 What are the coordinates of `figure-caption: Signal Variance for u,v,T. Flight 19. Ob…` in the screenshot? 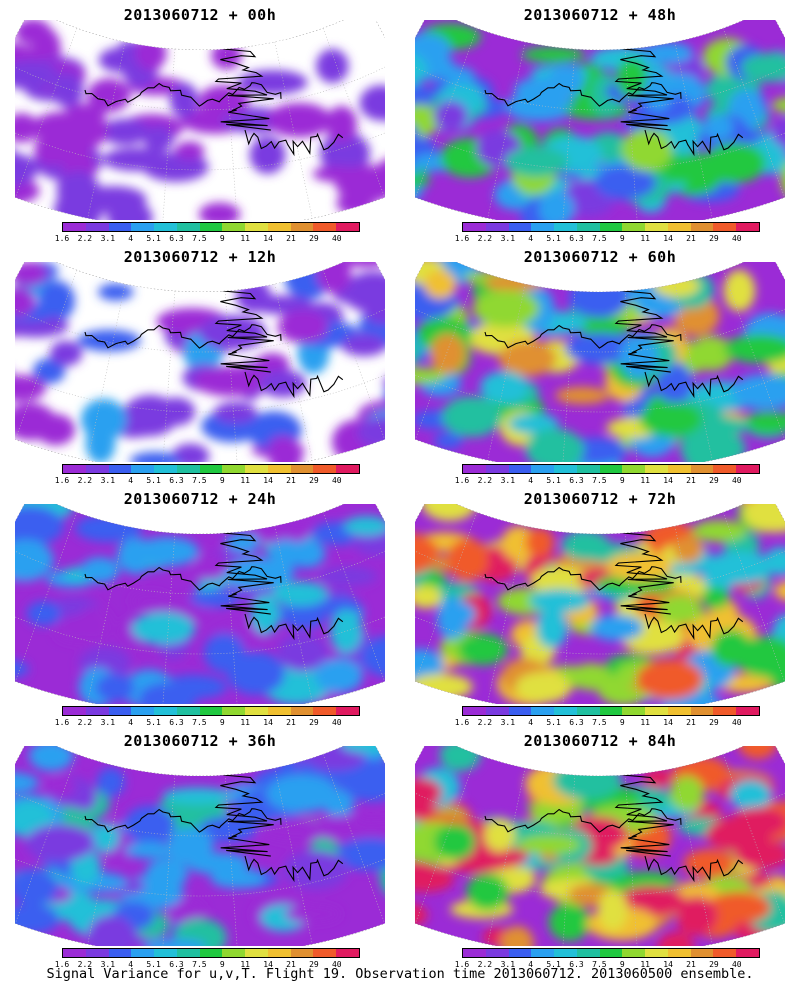 It's located at (400, 974).